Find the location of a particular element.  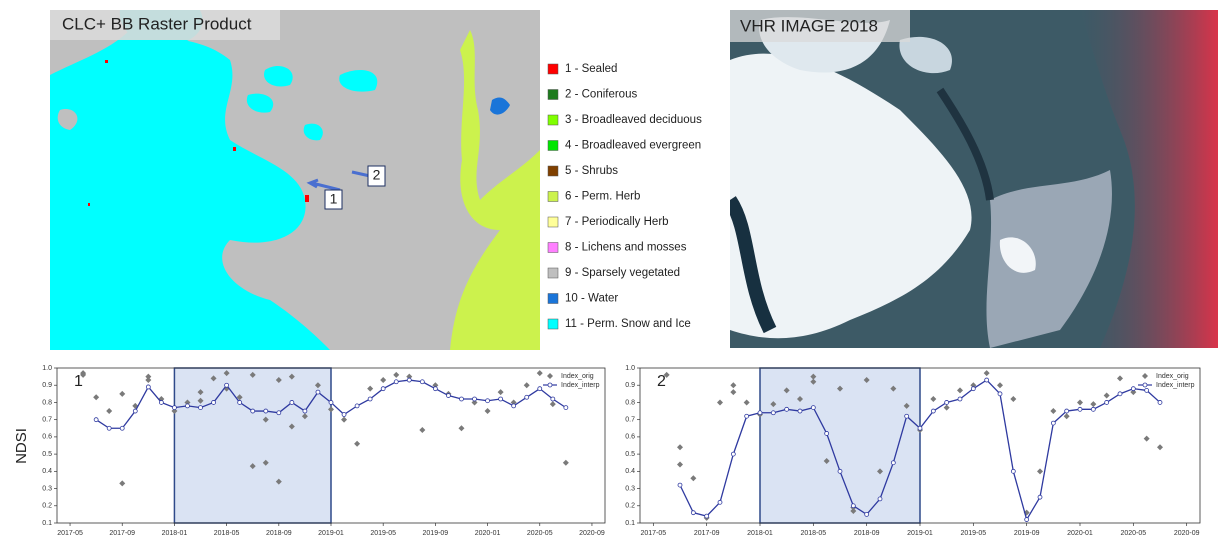

y-tick-label: 0.6 is located at coordinates (630, 437).